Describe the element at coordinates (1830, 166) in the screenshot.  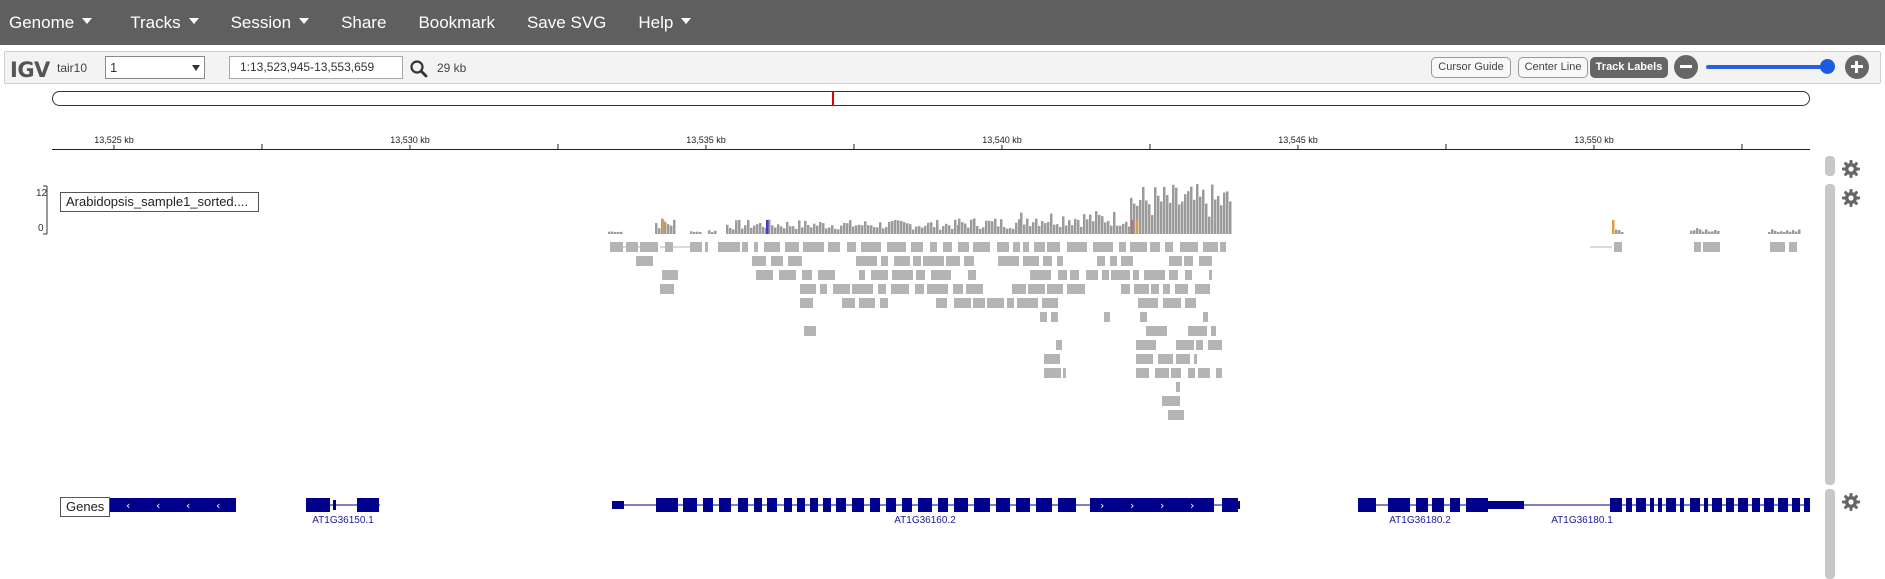
I see `ruler-scrollbar` at that location.